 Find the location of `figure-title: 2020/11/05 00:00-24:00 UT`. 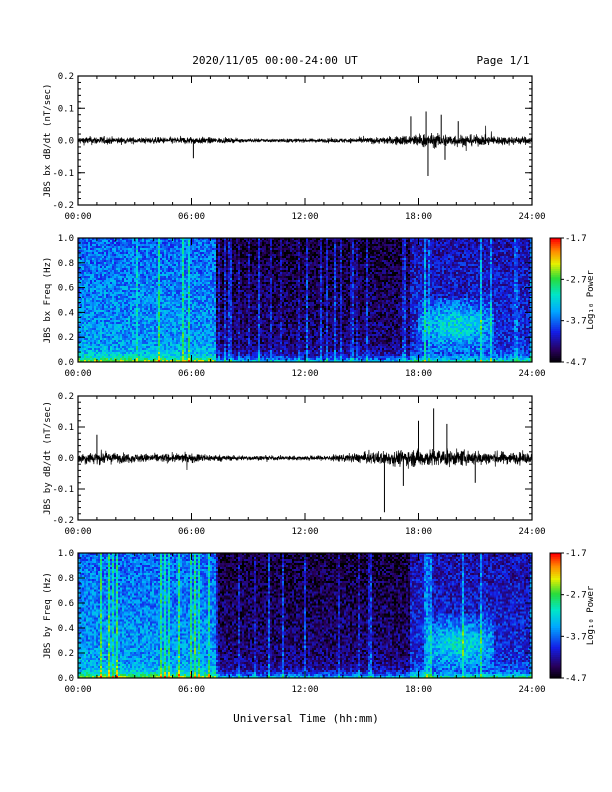

figure-title: 2020/11/05 00:00-24:00 UT is located at coordinates (275, 60).